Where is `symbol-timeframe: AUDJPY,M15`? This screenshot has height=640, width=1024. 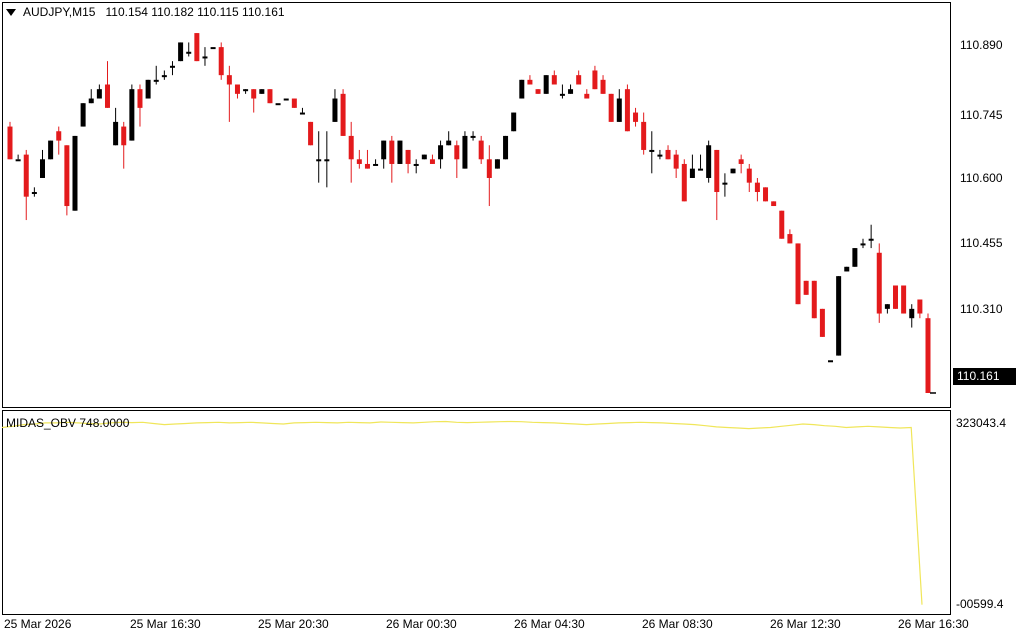
symbol-timeframe: AUDJPY,M15 is located at coordinates (59, 12).